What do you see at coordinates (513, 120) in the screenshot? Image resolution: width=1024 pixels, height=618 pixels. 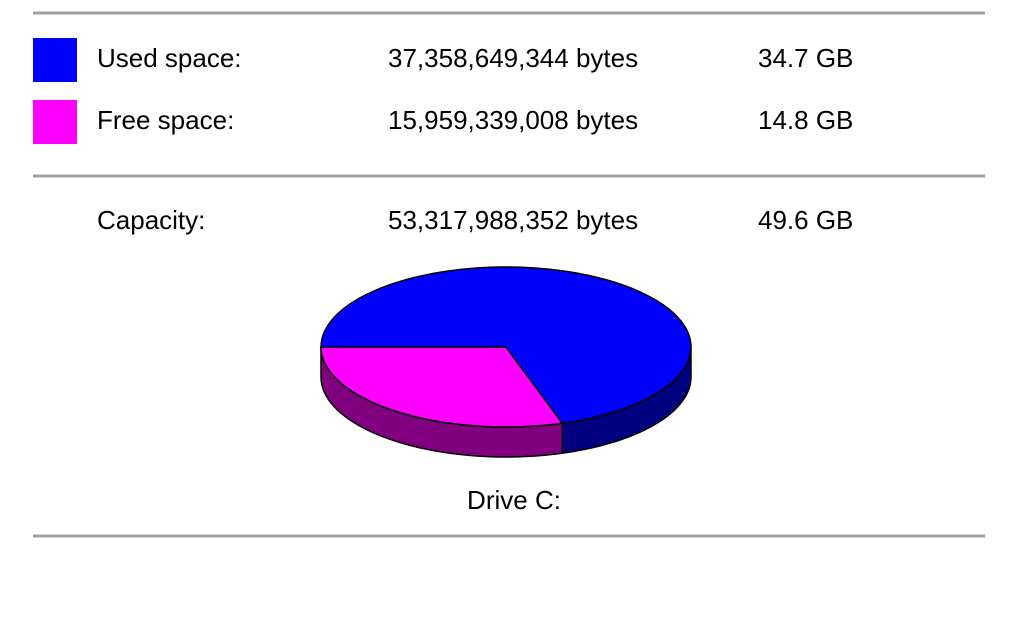 I see `row-bytes: 15,959,339,008 bytes` at bounding box center [513, 120].